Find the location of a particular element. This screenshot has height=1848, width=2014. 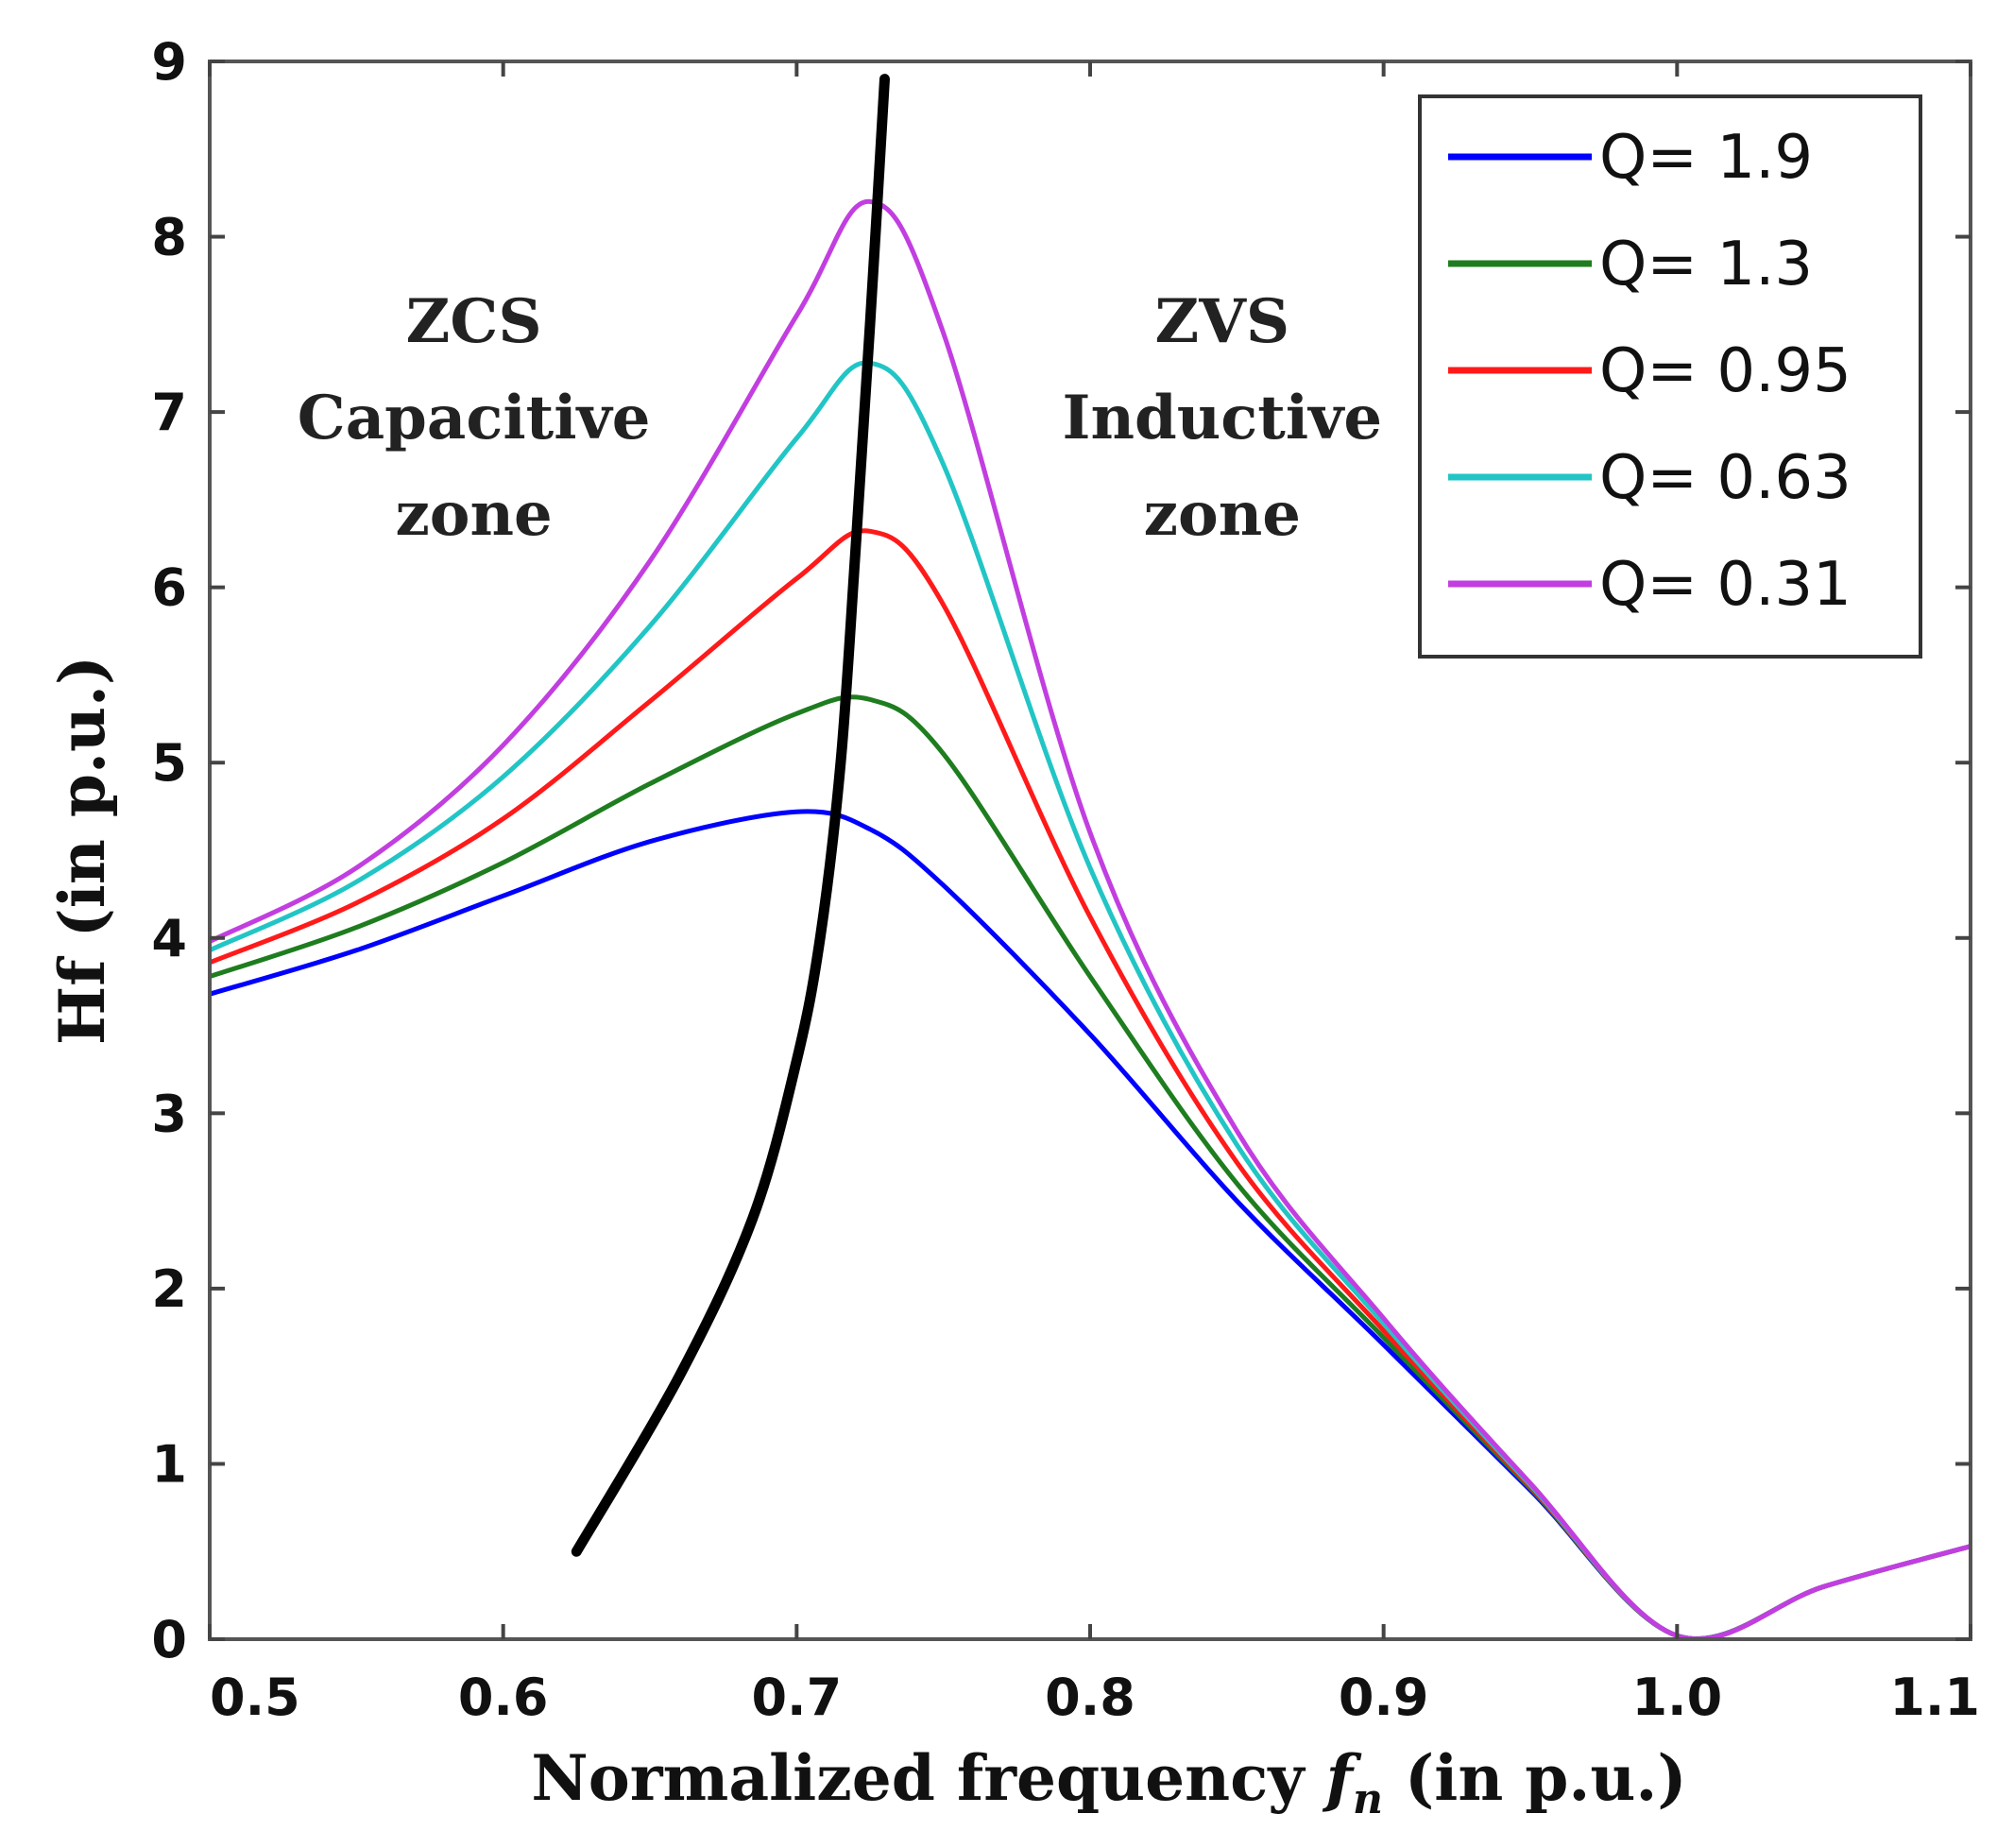

annotations: ZCS Capacitive zone ZVS Inductive zone is located at coordinates (840, 418).